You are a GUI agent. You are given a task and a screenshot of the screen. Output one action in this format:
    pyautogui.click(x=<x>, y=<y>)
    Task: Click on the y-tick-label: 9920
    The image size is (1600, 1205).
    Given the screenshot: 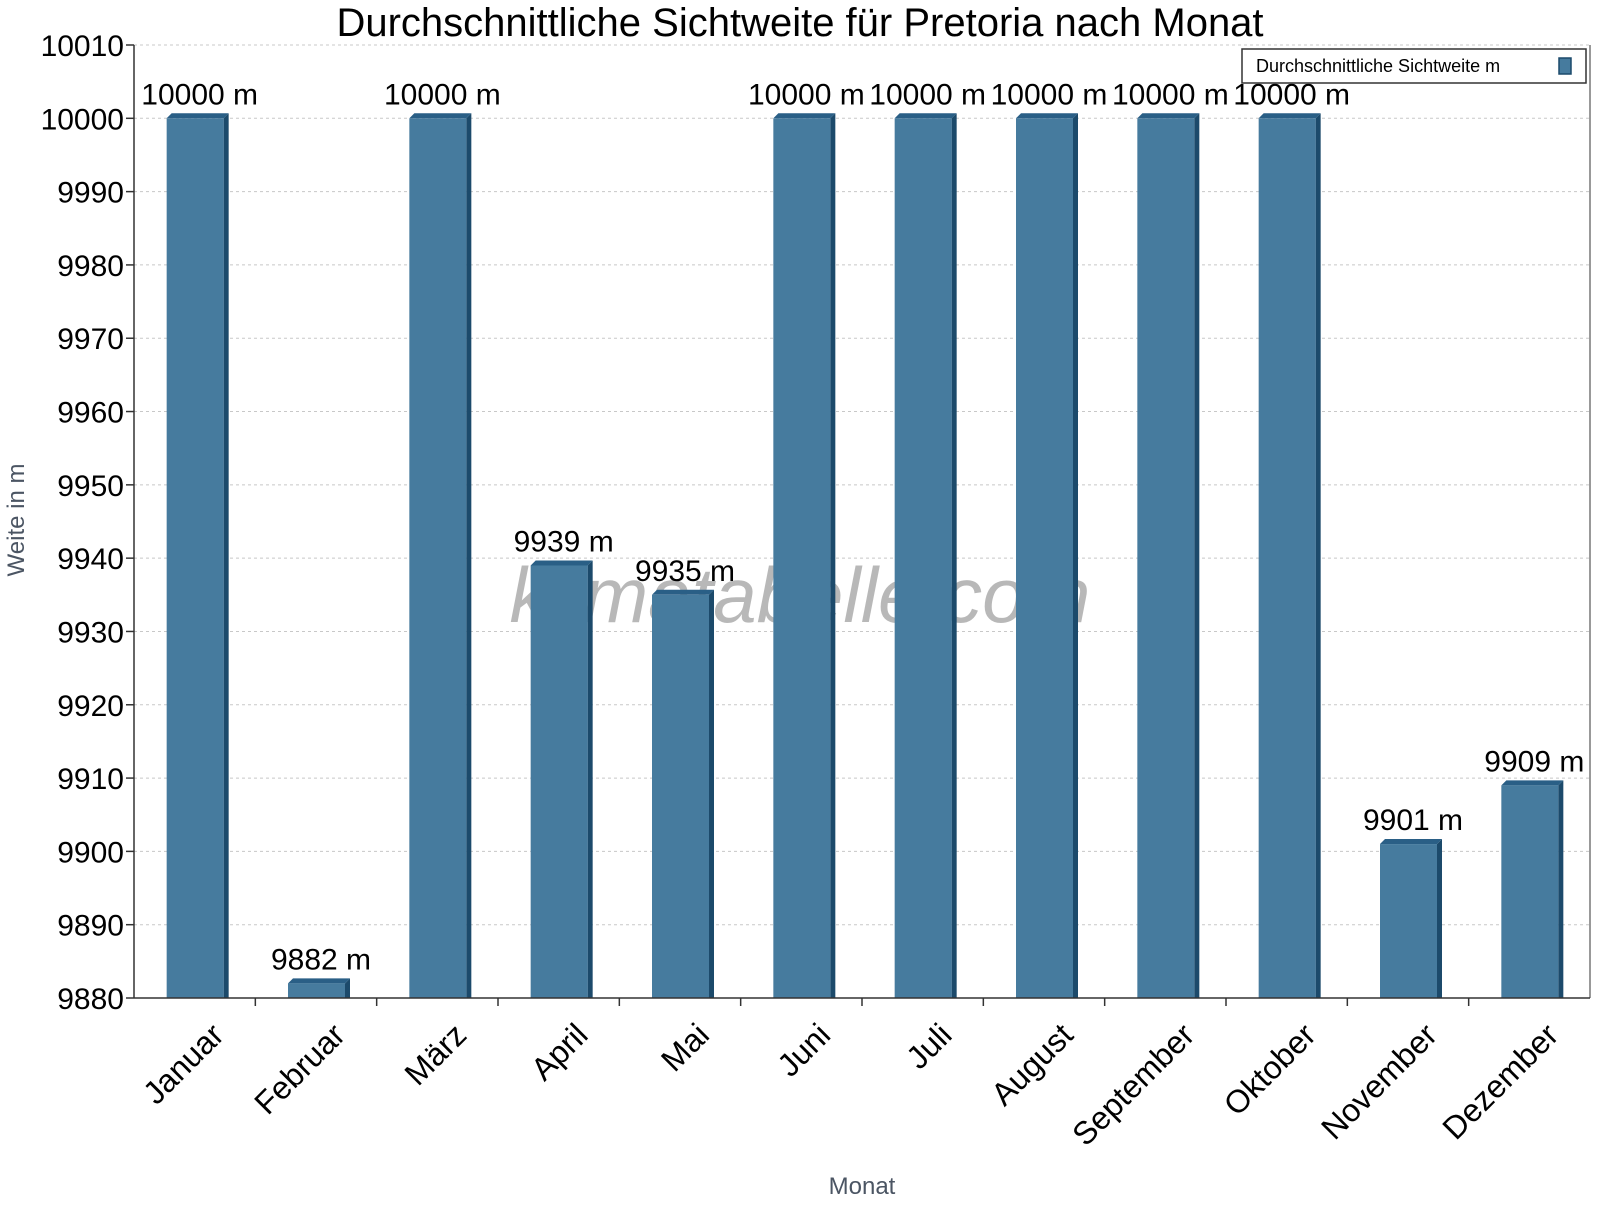 What is the action you would take?
    pyautogui.click(x=90, y=706)
    